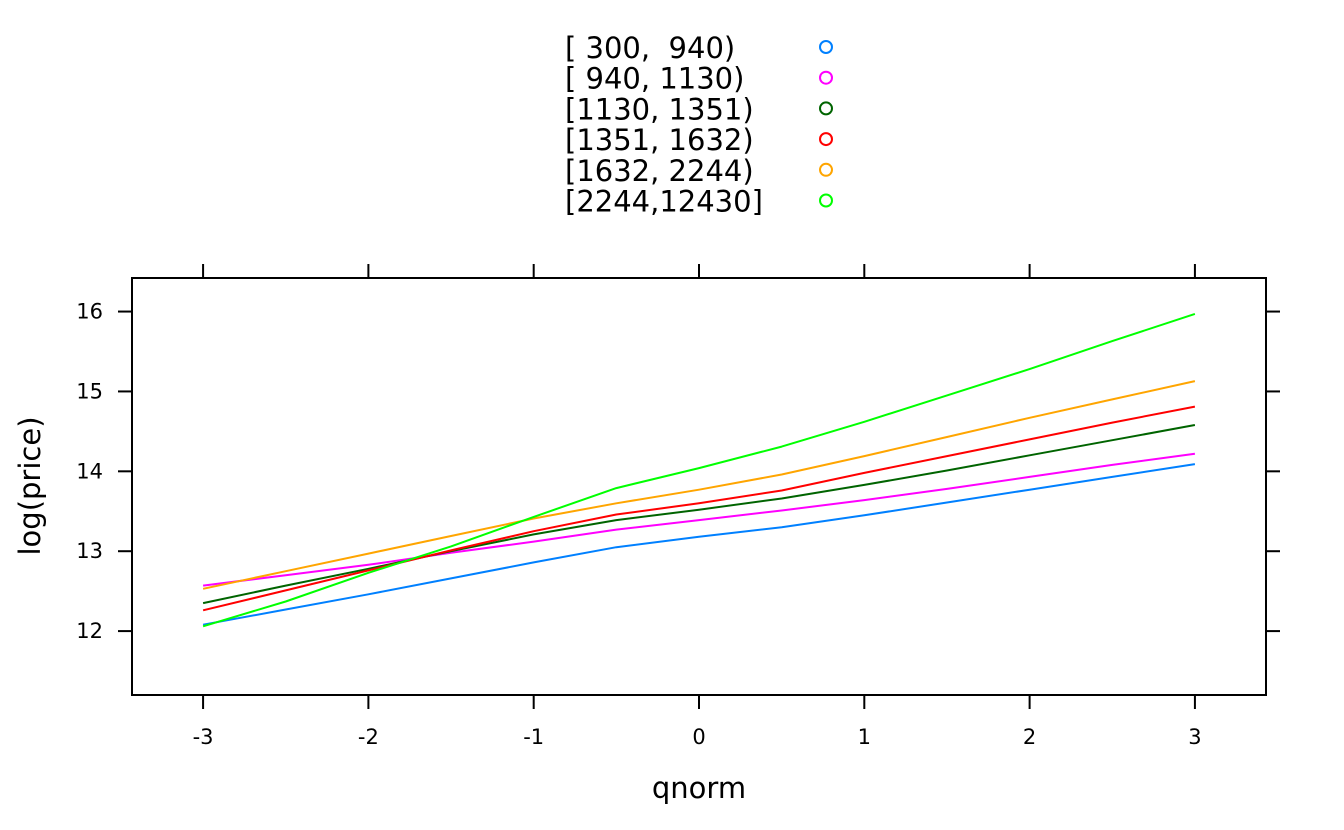 The image size is (1344, 830). I want to click on x-tick-label: 1, so click(864, 737).